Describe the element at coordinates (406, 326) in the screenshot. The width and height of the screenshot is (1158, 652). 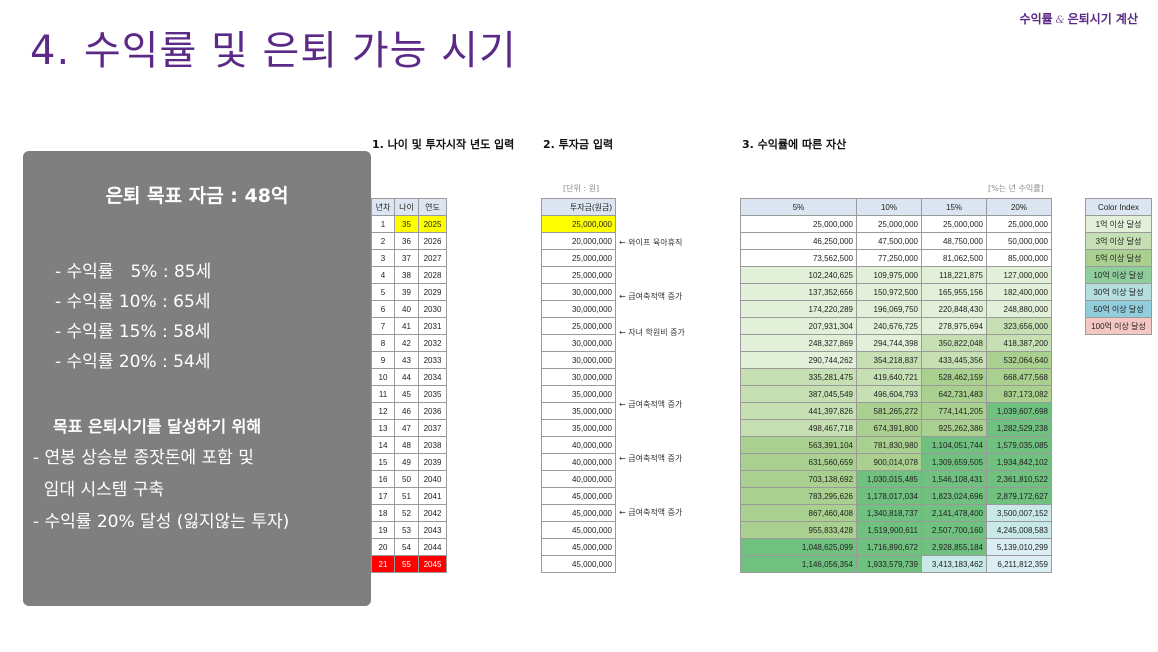
I see `table-cell: 41` at that location.